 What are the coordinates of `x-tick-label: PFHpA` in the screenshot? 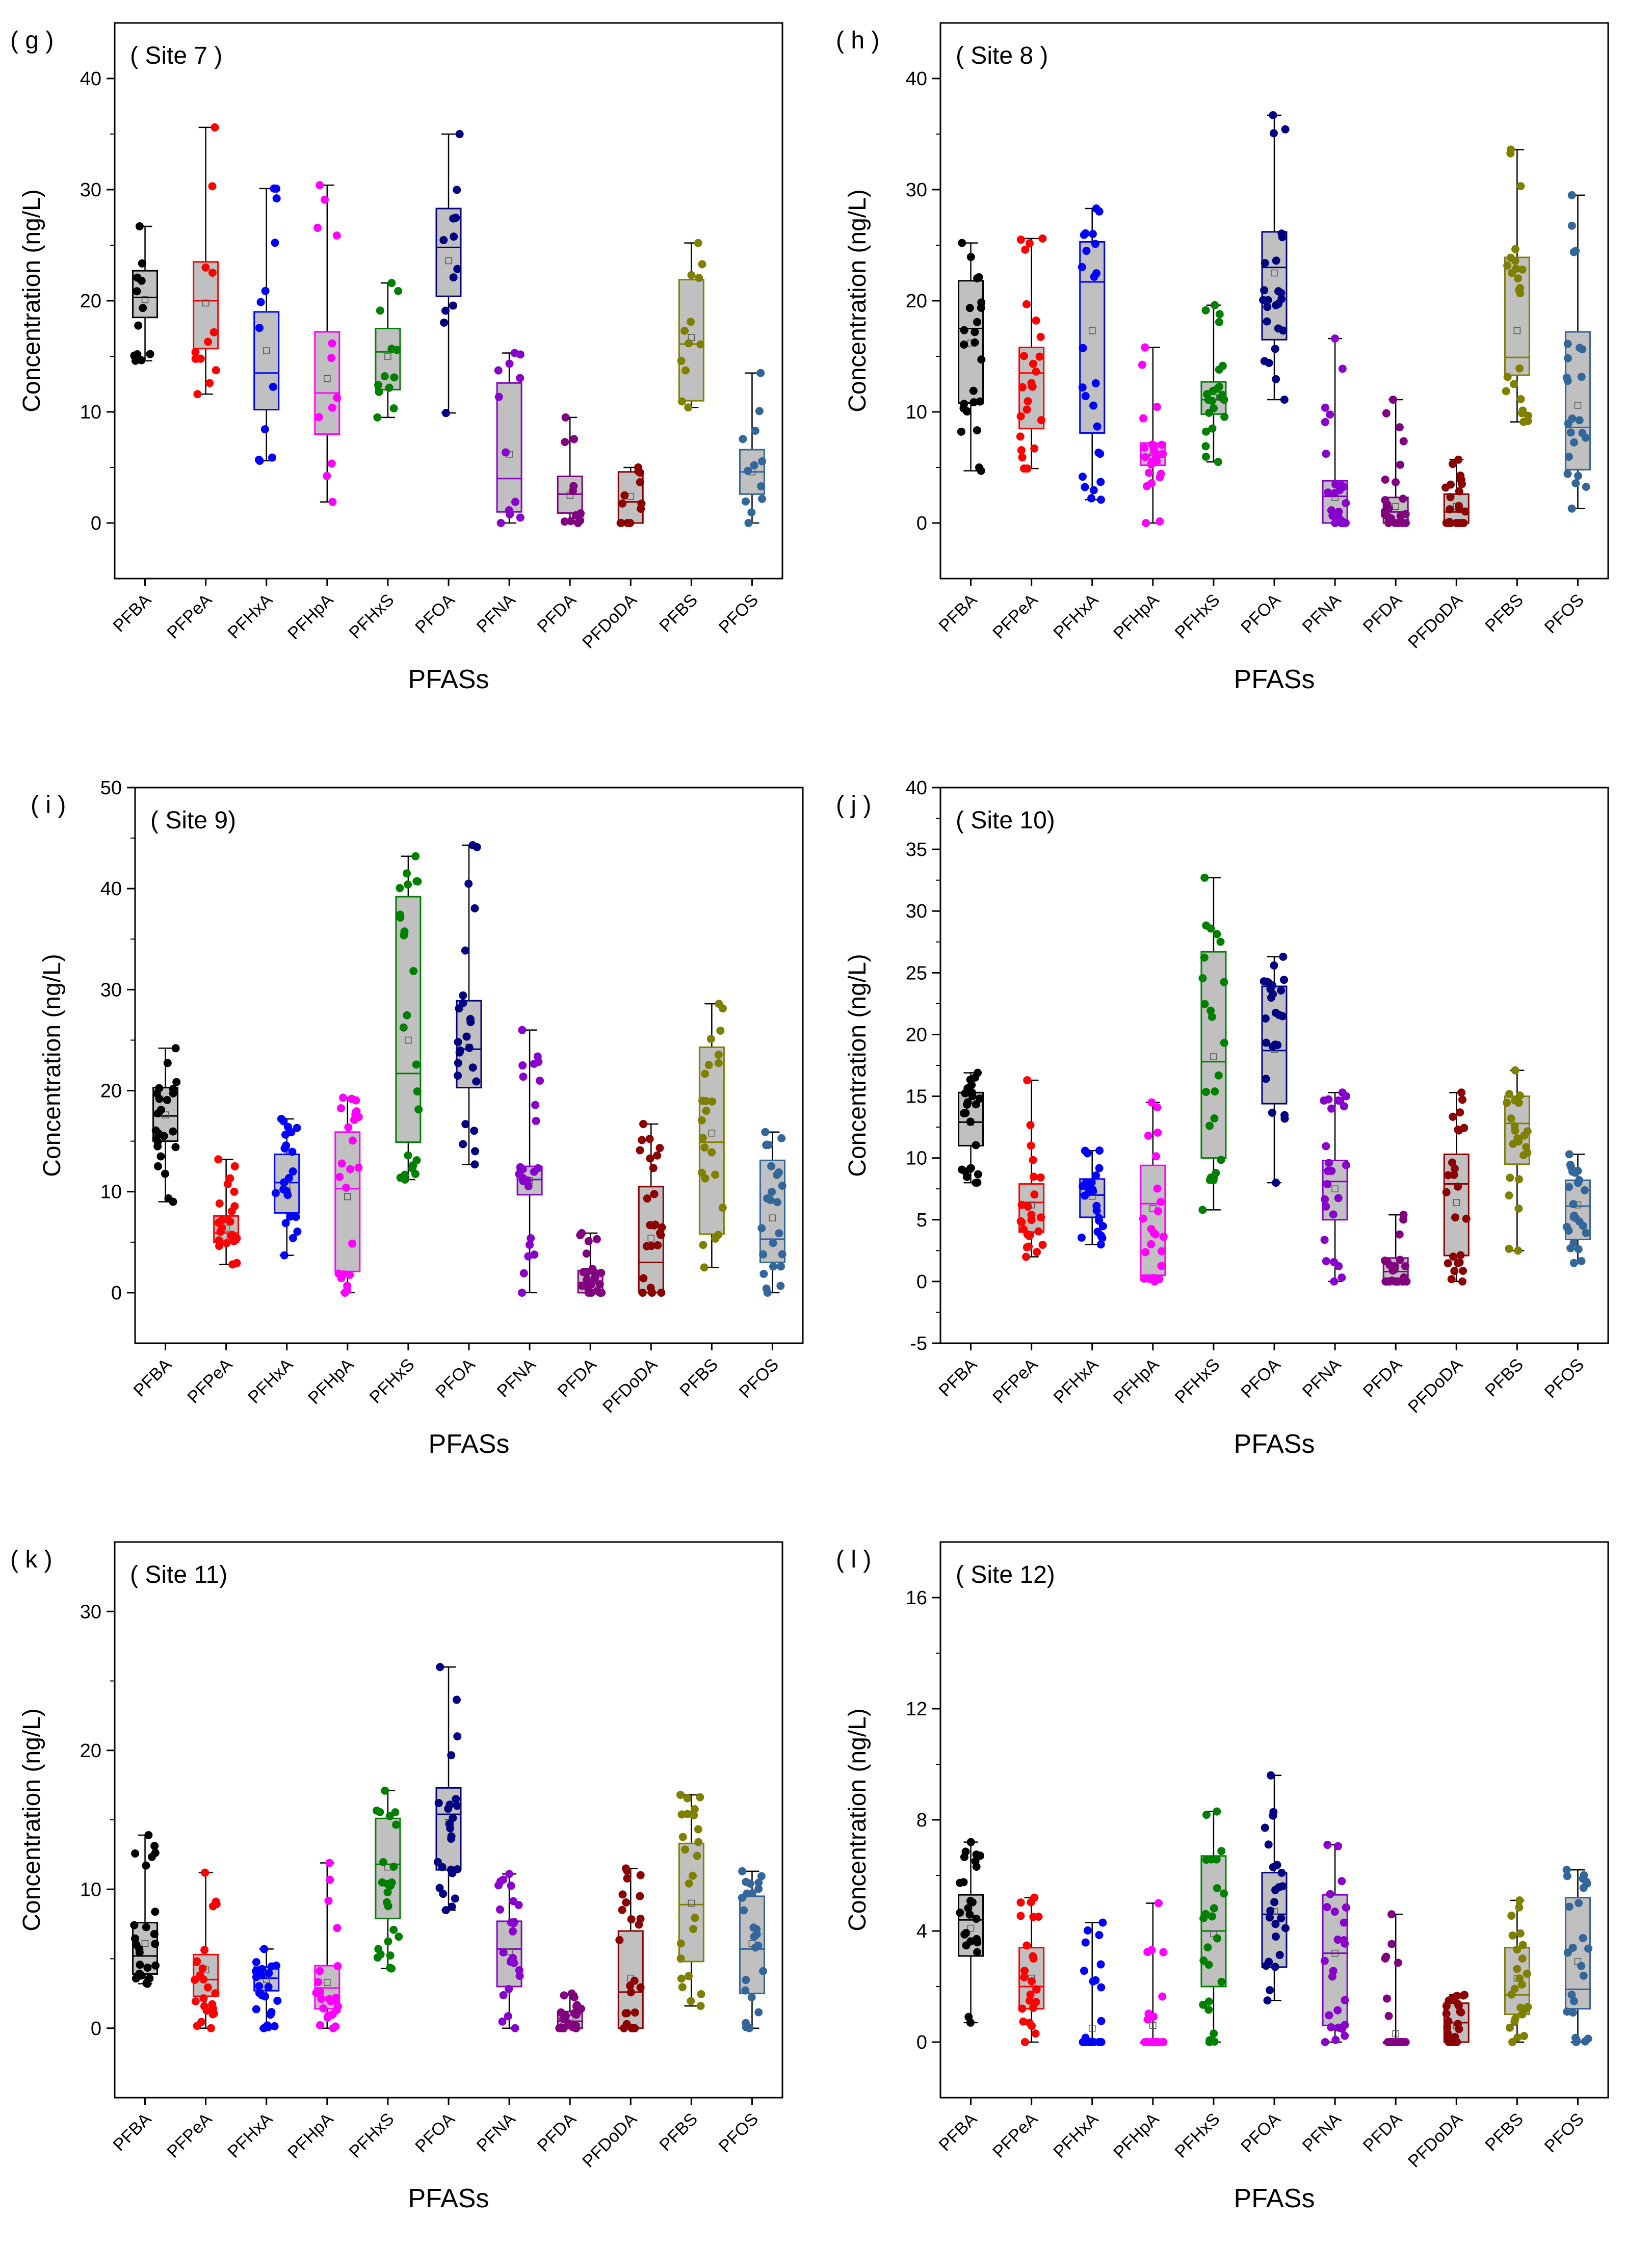 It's located at (310, 2136).